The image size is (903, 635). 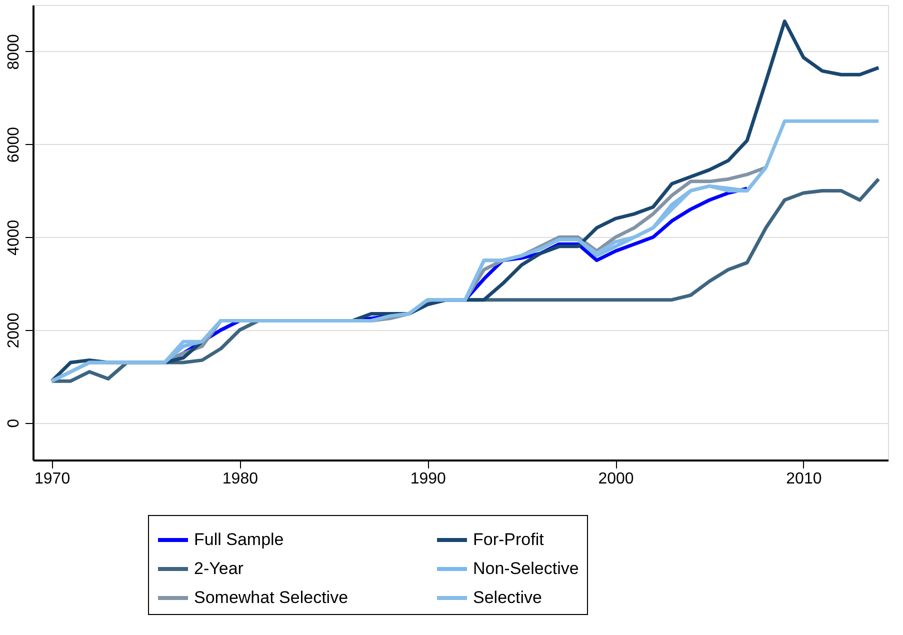 I want to click on legend-label: 2-Year, so click(x=219, y=568).